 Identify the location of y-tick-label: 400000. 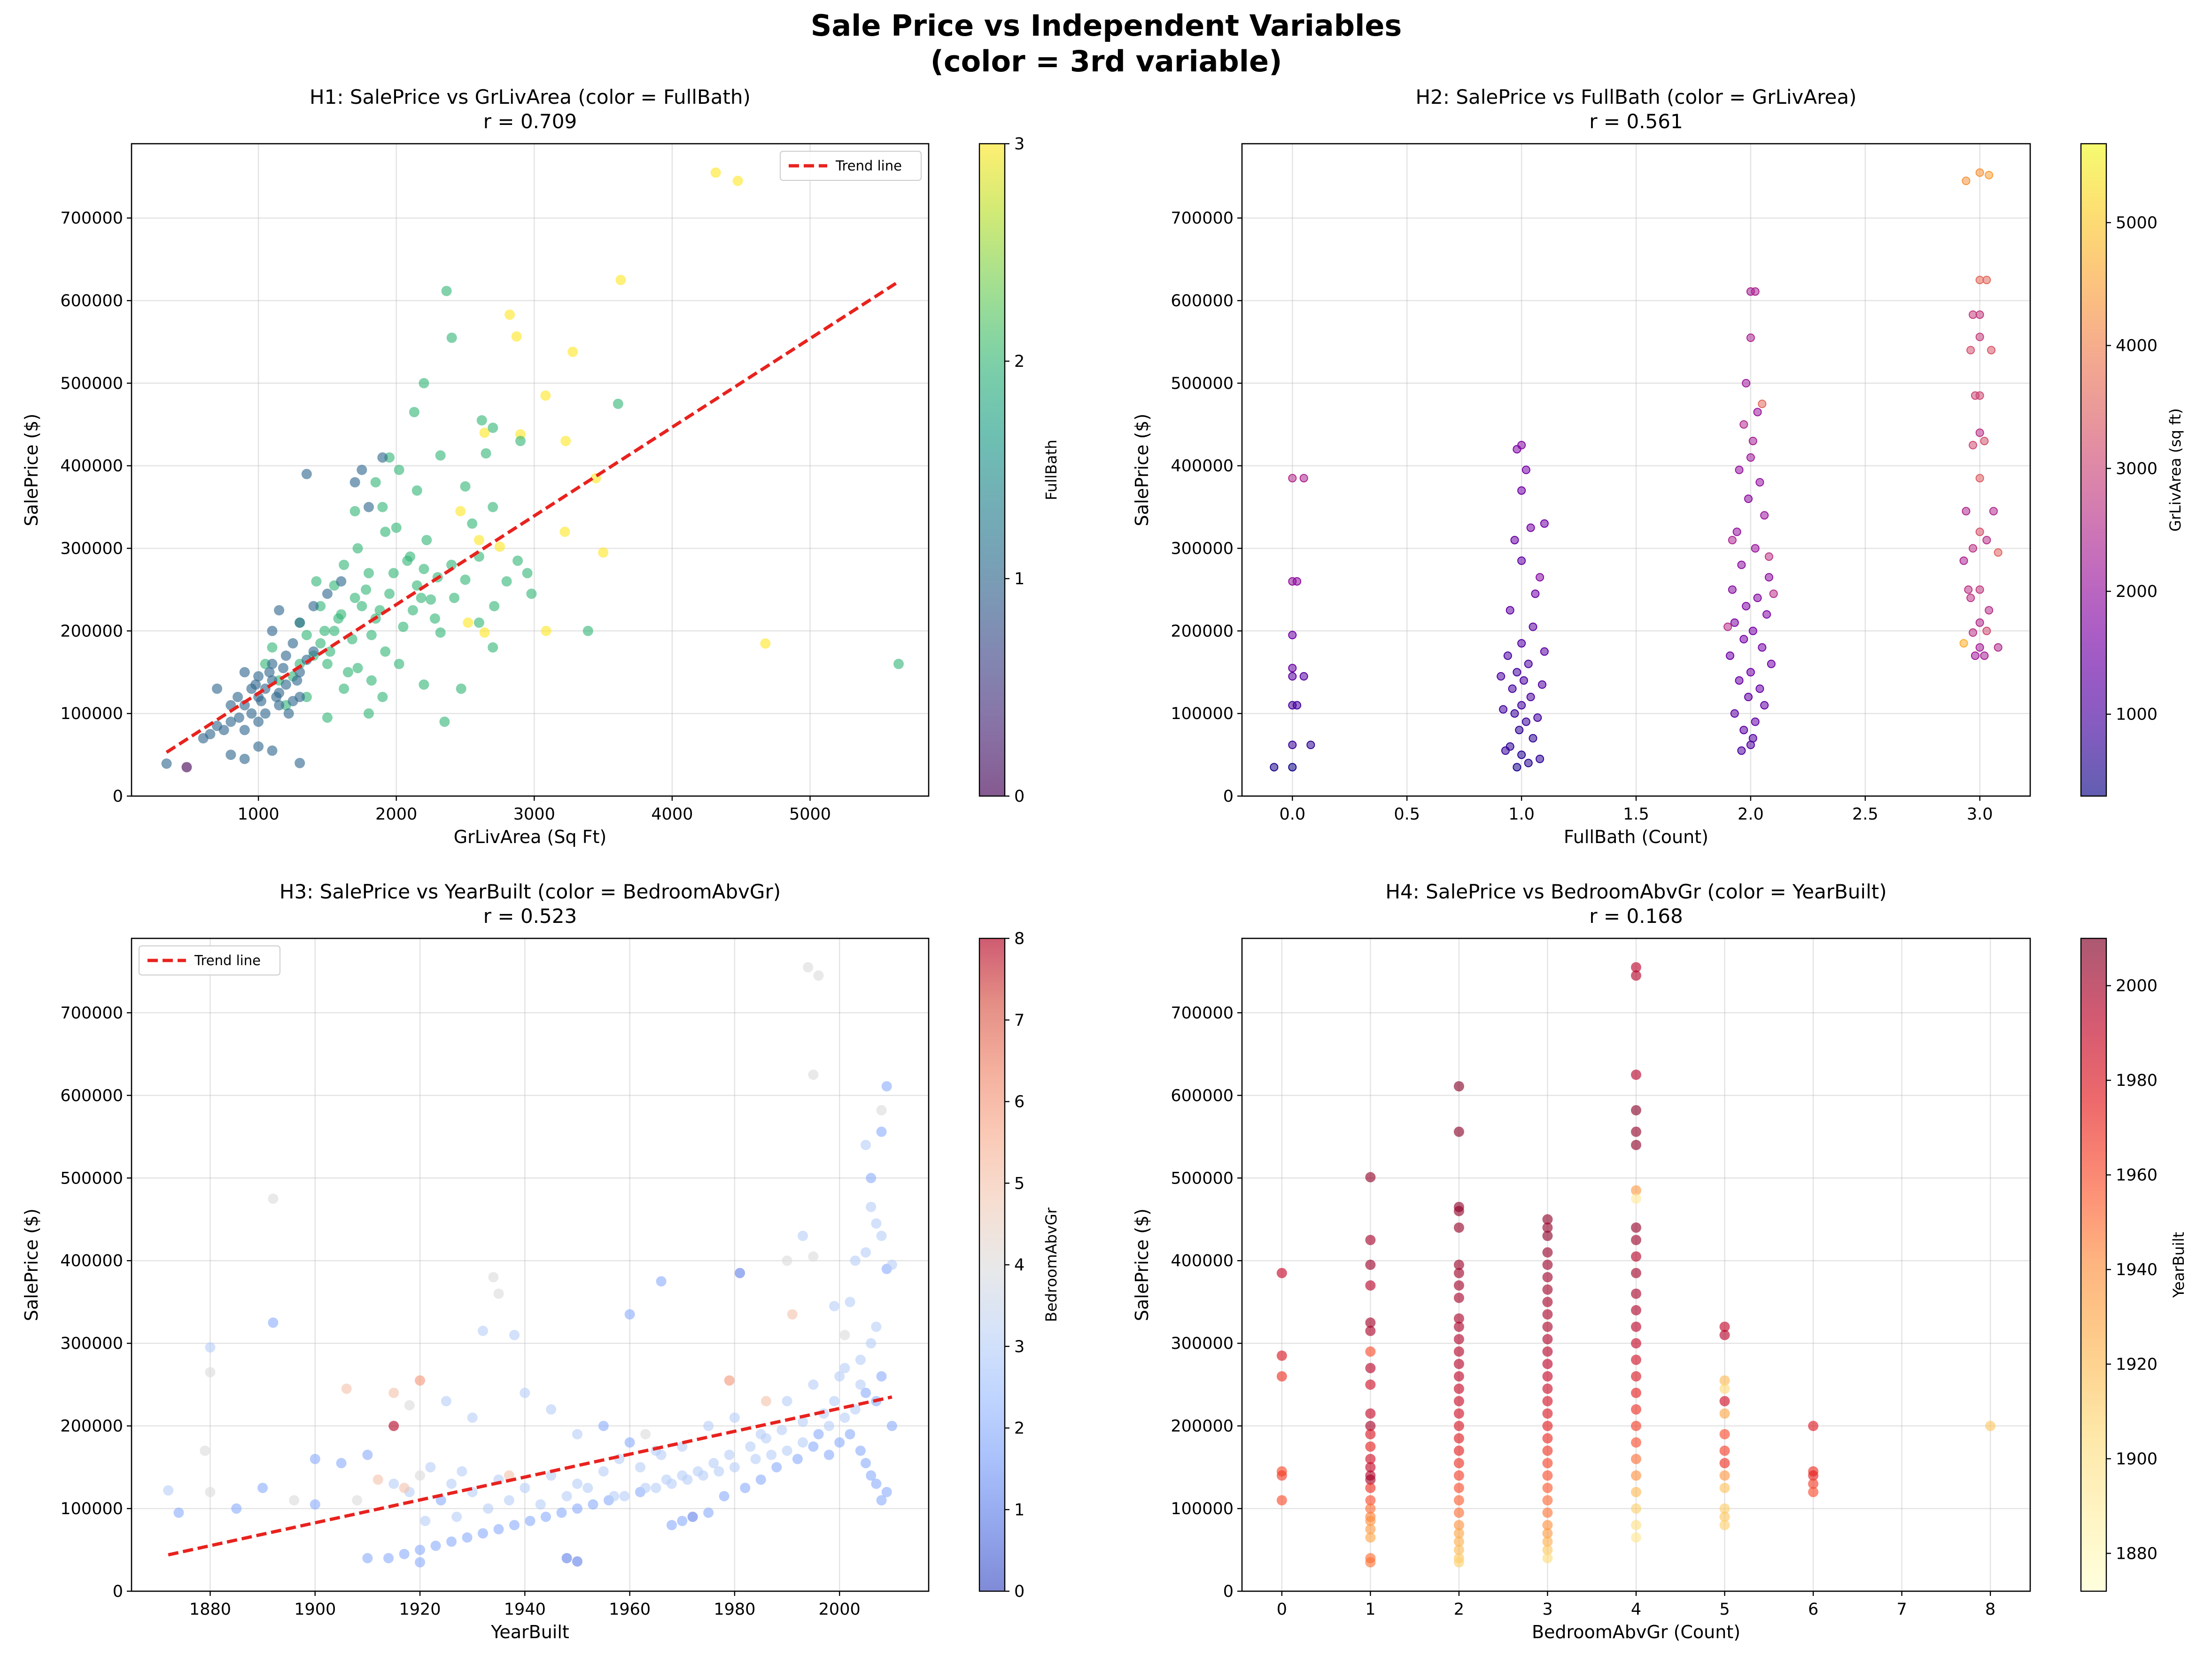
(1203, 1261).